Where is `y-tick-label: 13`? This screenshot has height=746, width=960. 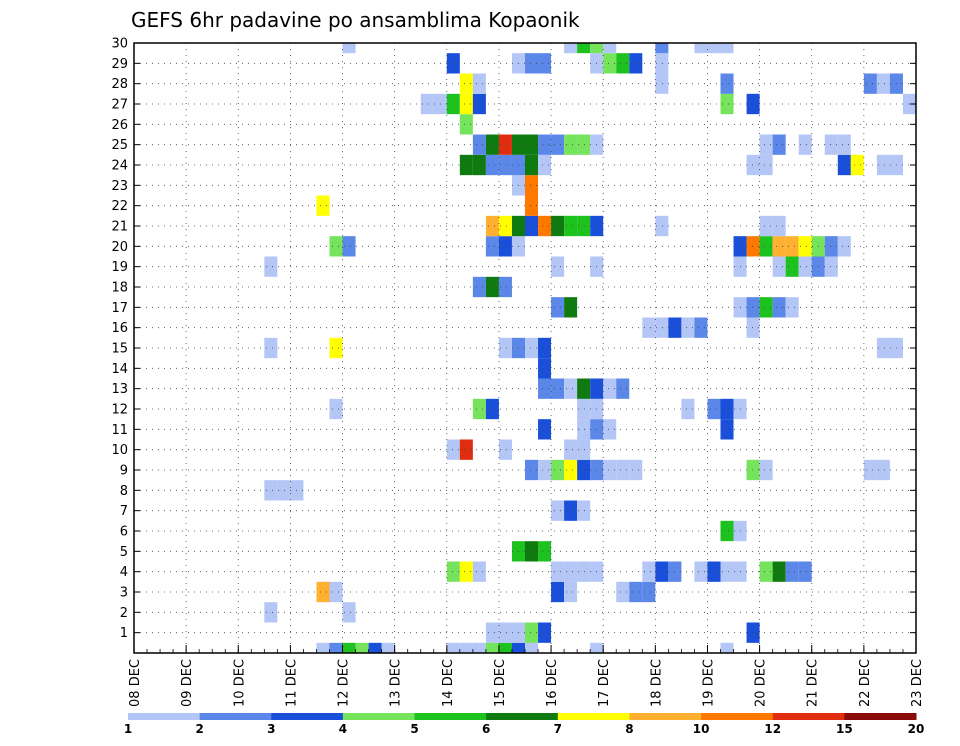 y-tick-label: 13 is located at coordinates (119, 389).